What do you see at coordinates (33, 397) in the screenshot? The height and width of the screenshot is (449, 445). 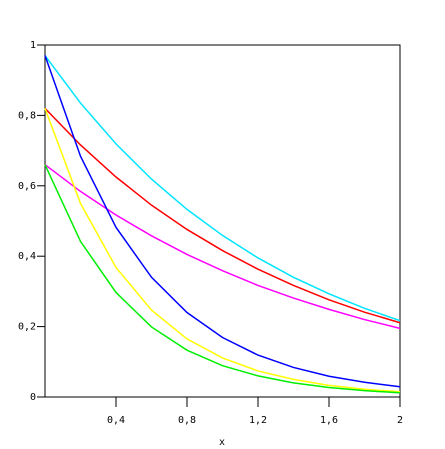 I see `y-tick-label: 0` at bounding box center [33, 397].